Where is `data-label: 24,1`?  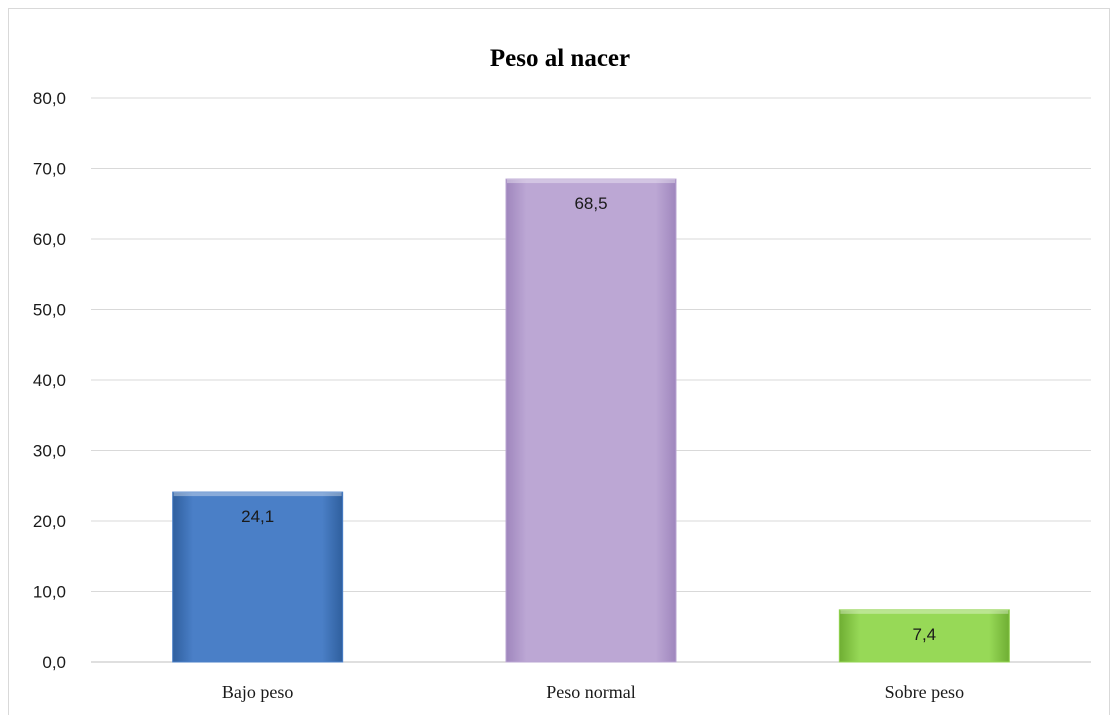 data-label: 24,1 is located at coordinates (257, 516).